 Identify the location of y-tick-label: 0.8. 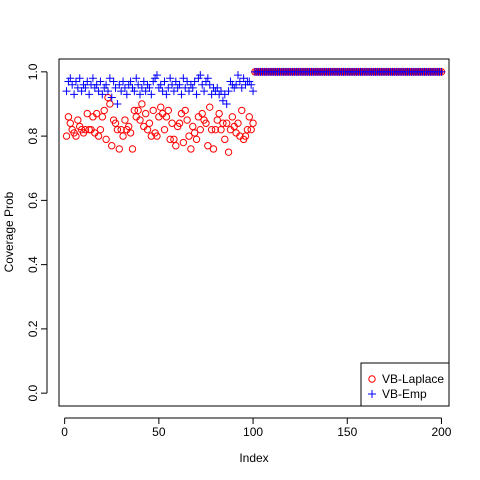
(33, 135).